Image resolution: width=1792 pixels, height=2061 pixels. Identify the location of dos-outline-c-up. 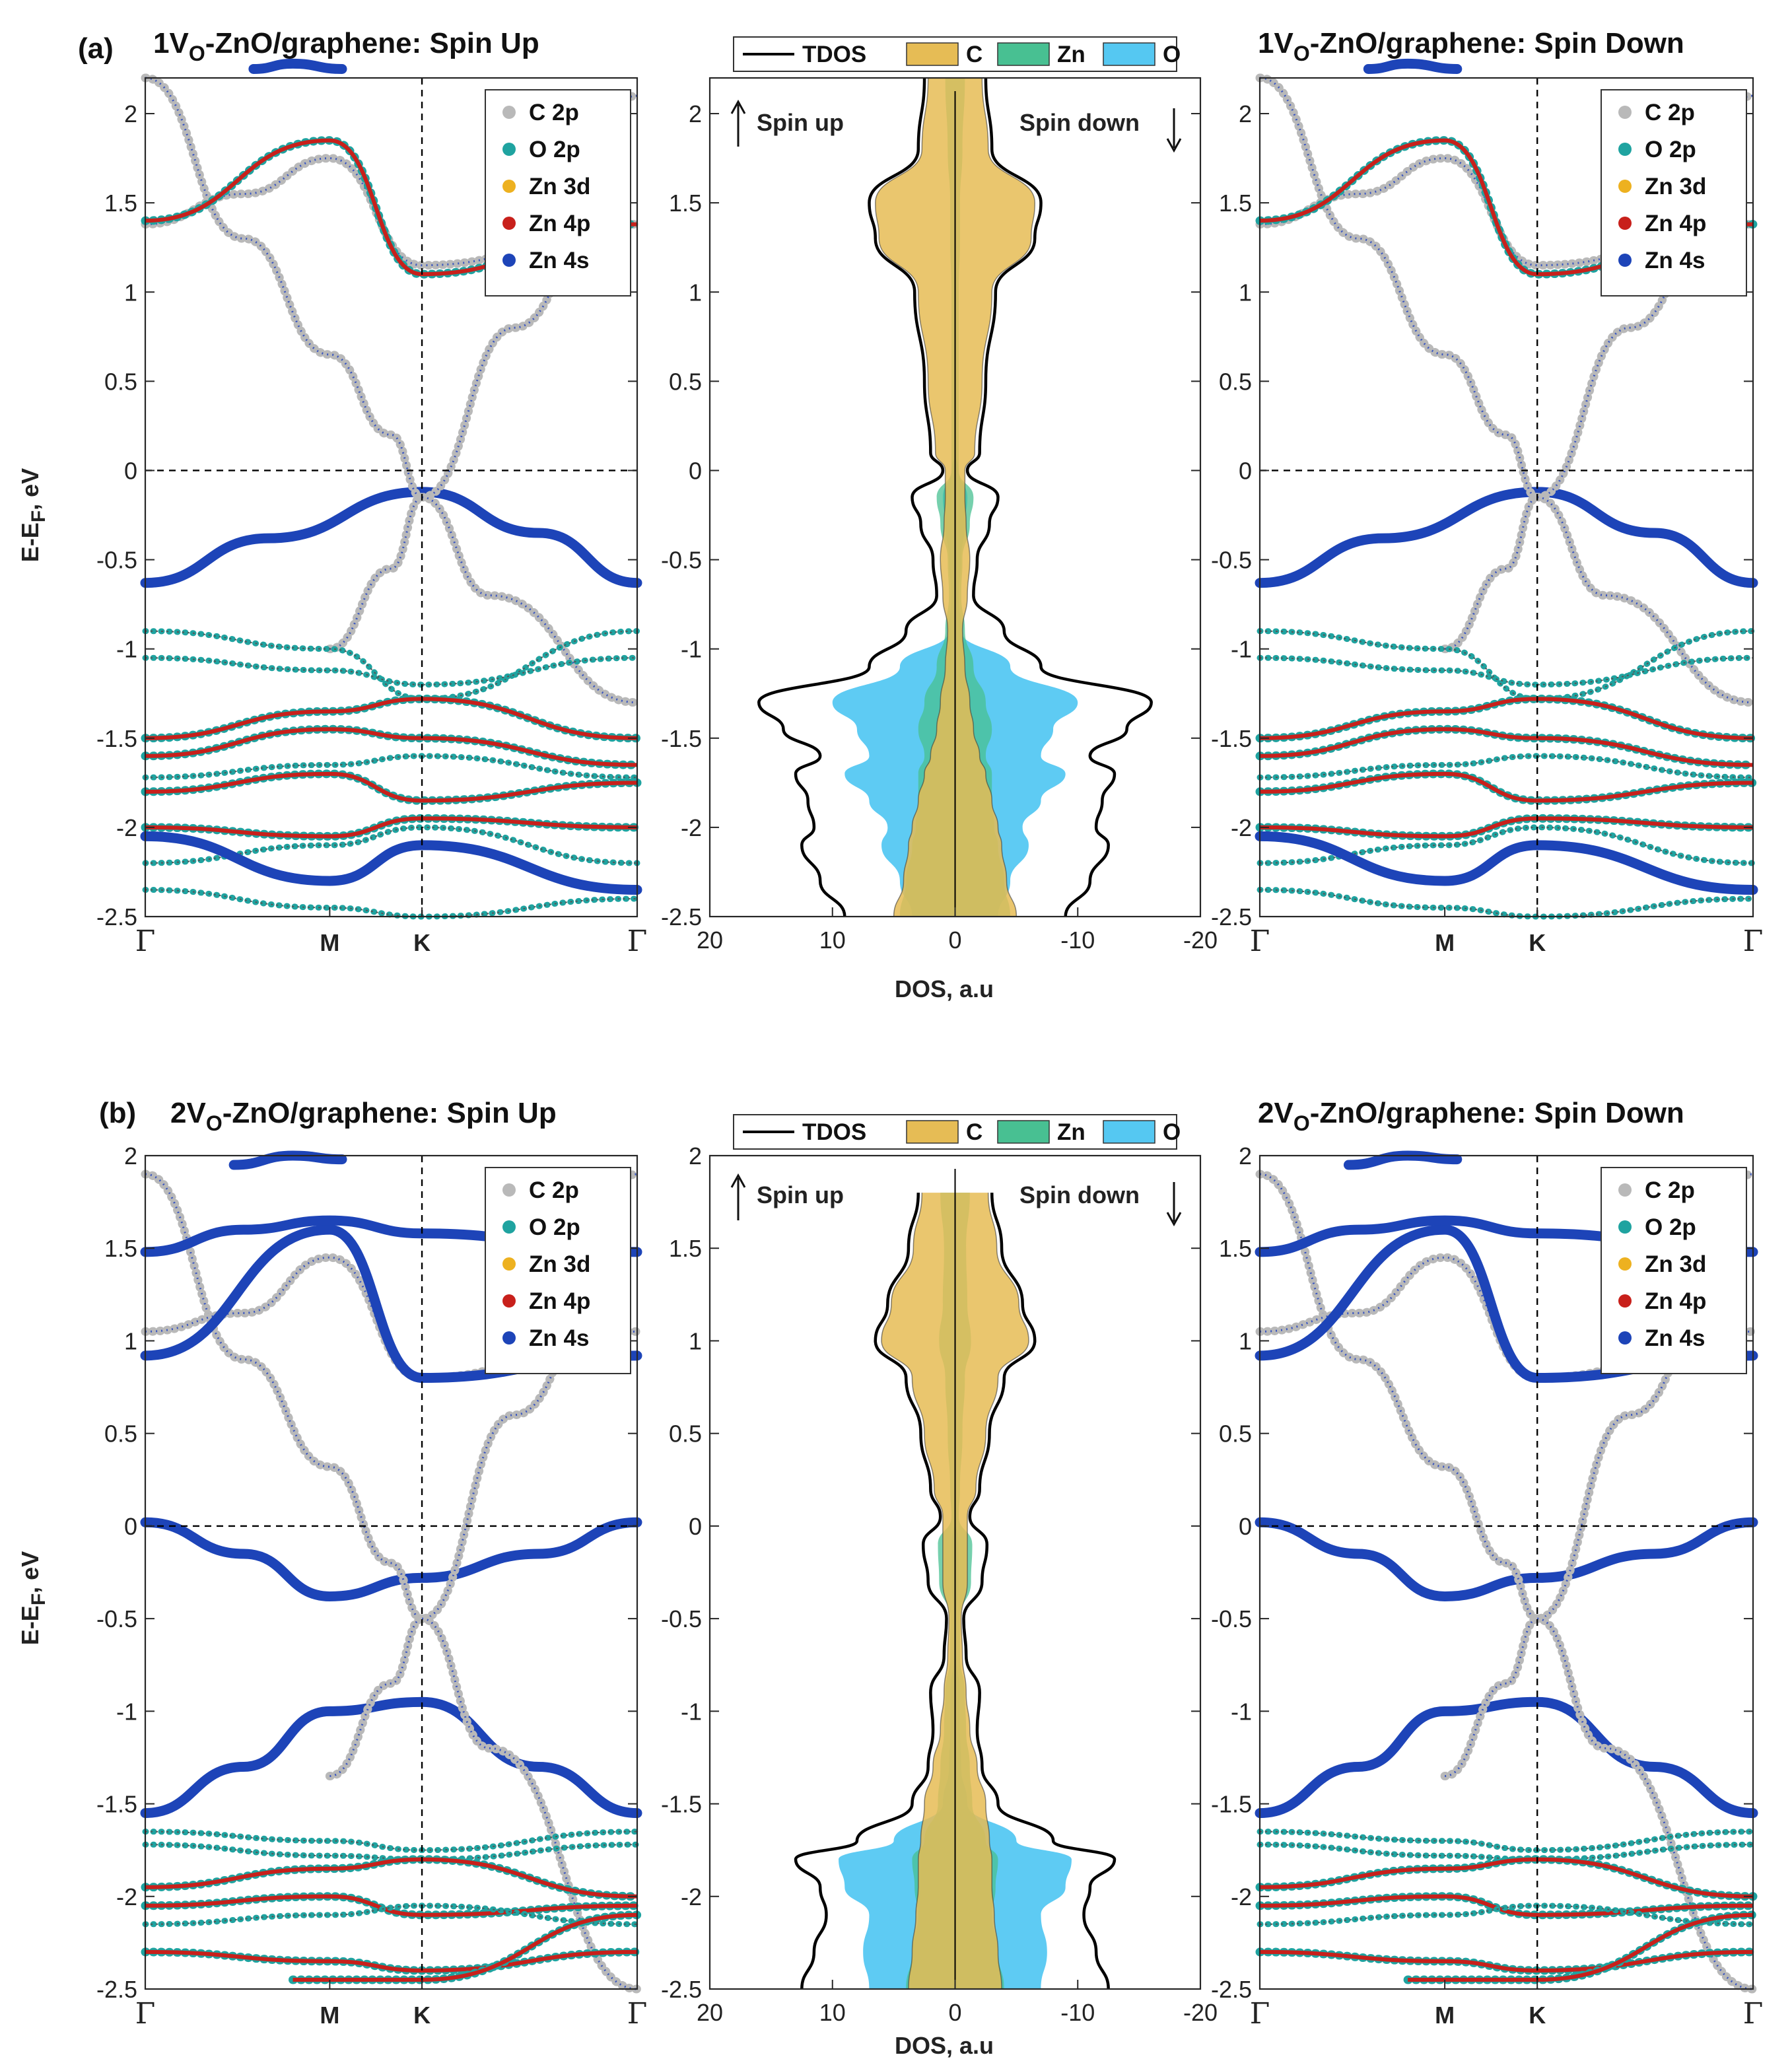
(915, 1591).